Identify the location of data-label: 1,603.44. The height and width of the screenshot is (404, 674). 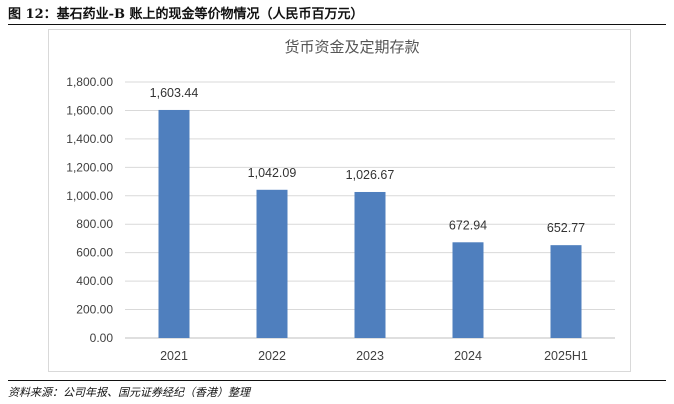
(174, 93).